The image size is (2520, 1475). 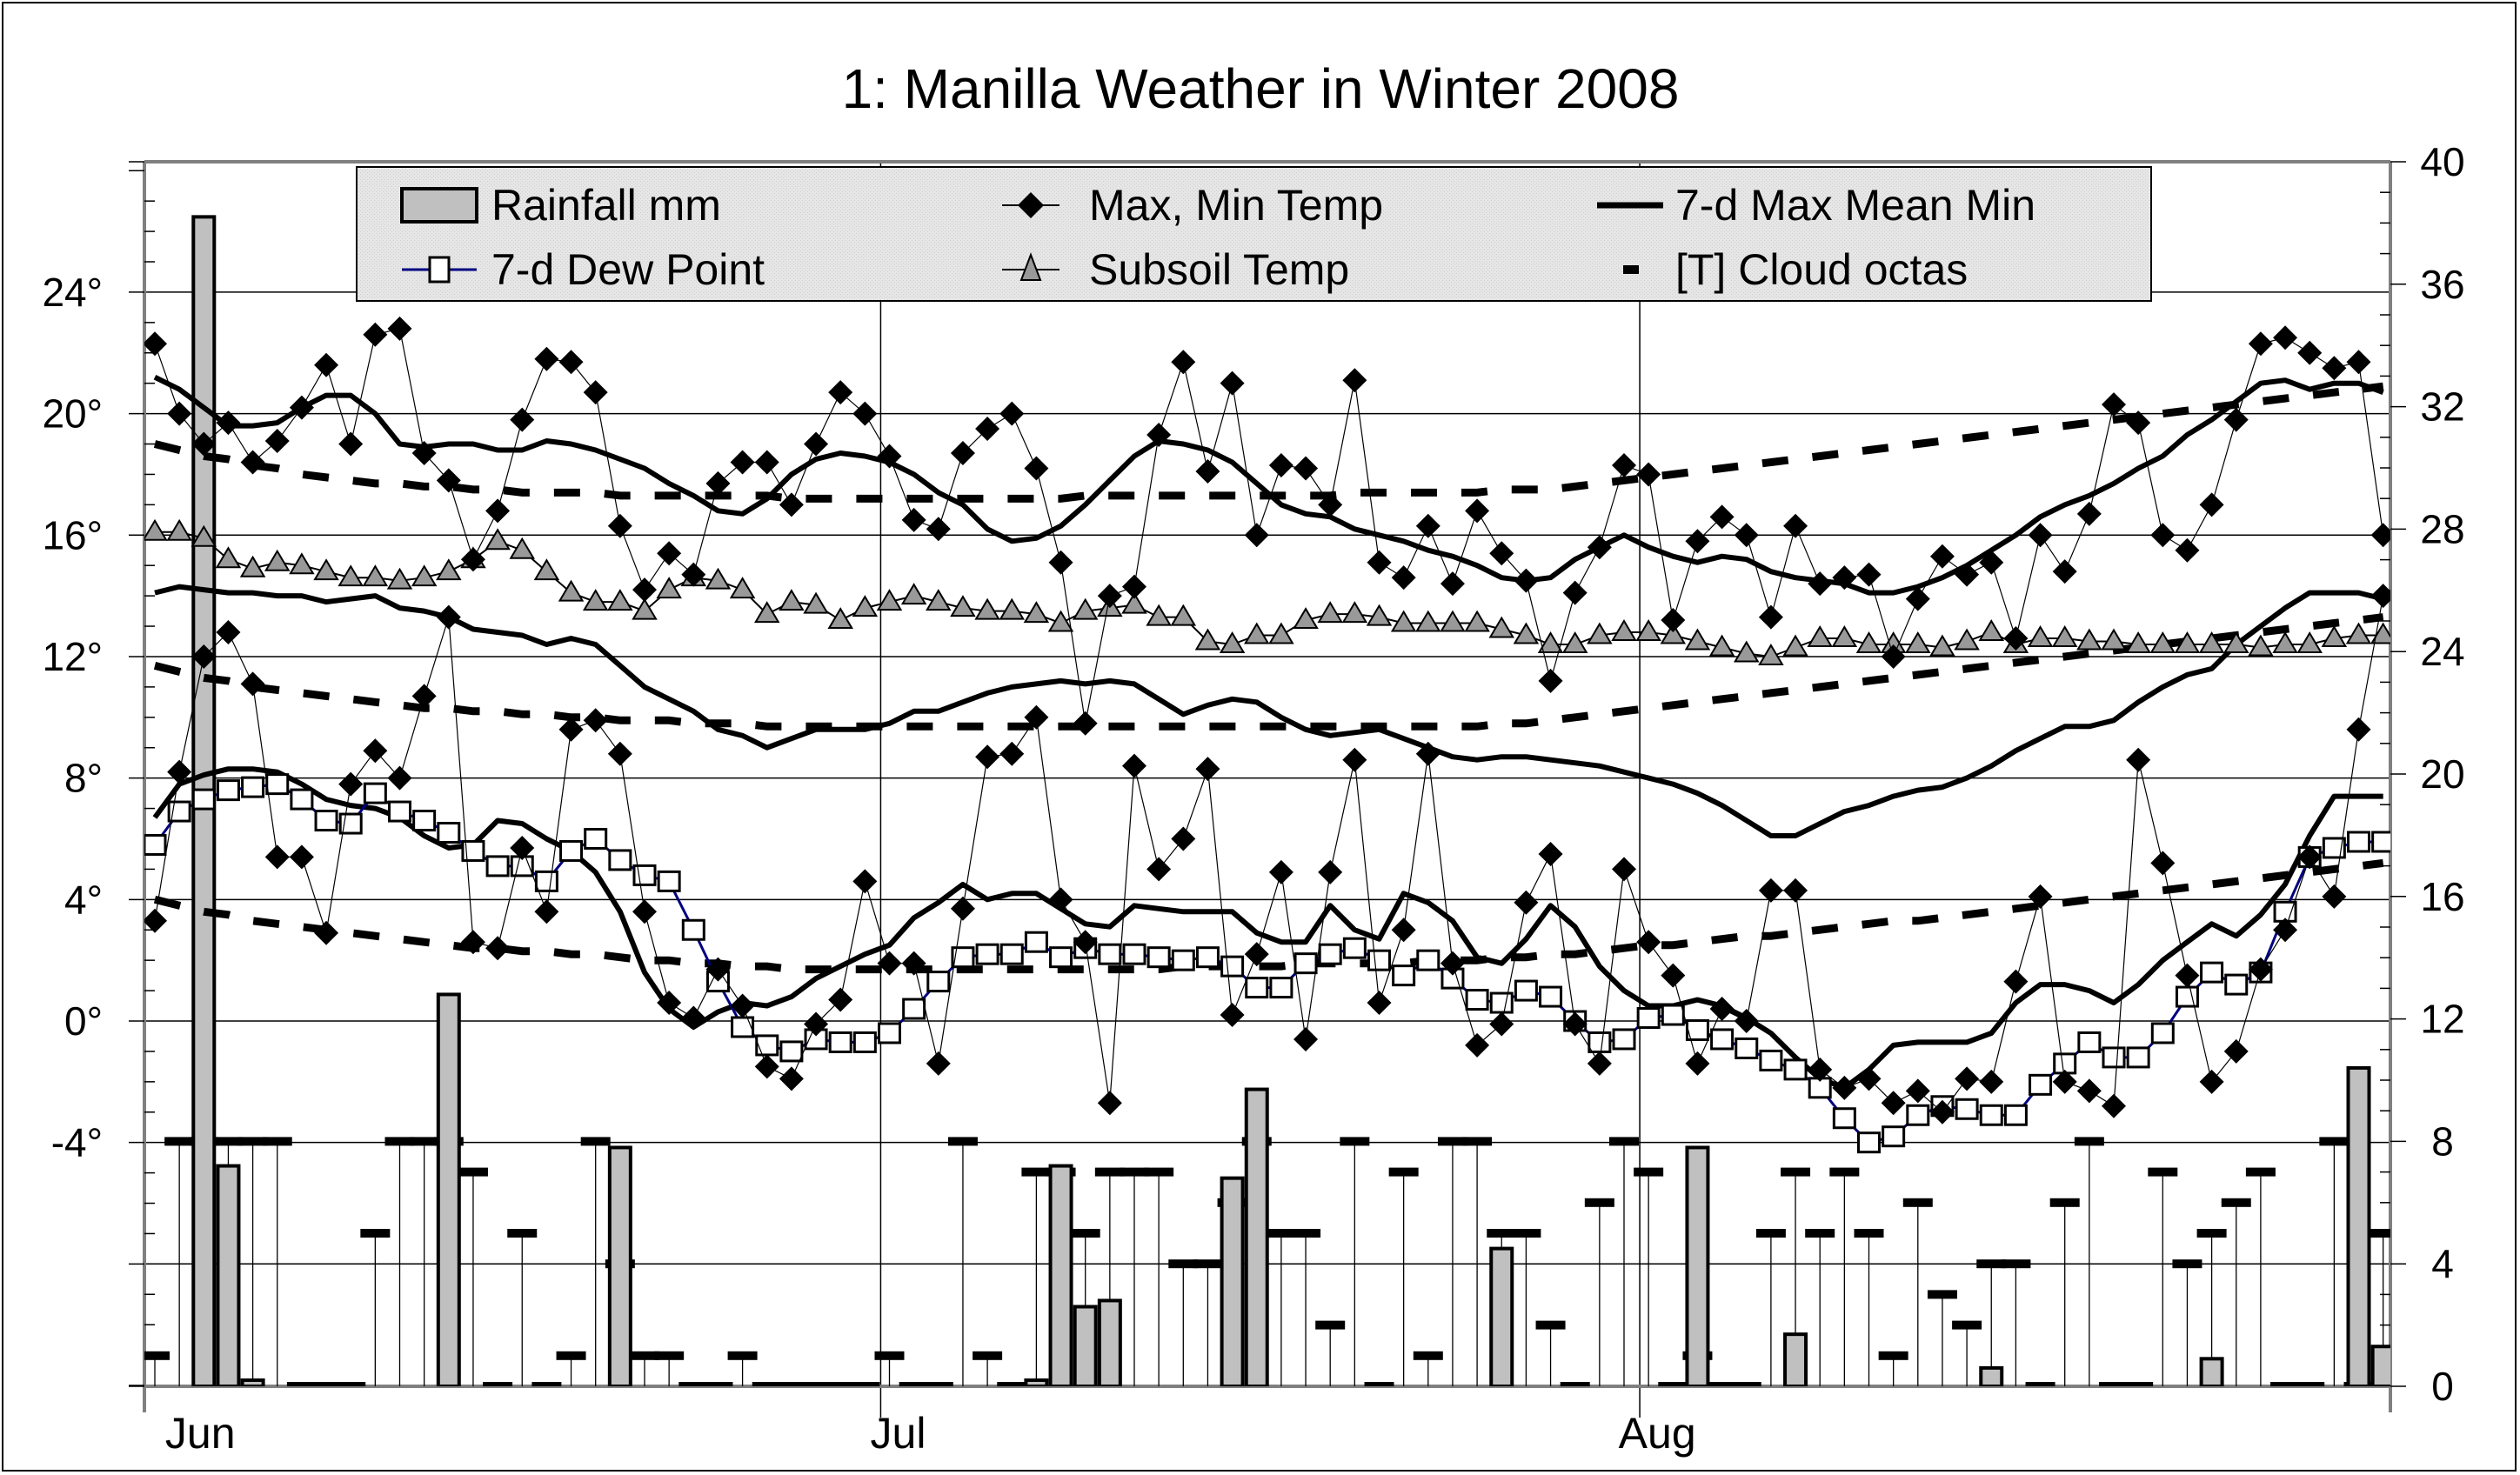 What do you see at coordinates (72, 657) in the screenshot?
I see `left-tick-label: 12°` at bounding box center [72, 657].